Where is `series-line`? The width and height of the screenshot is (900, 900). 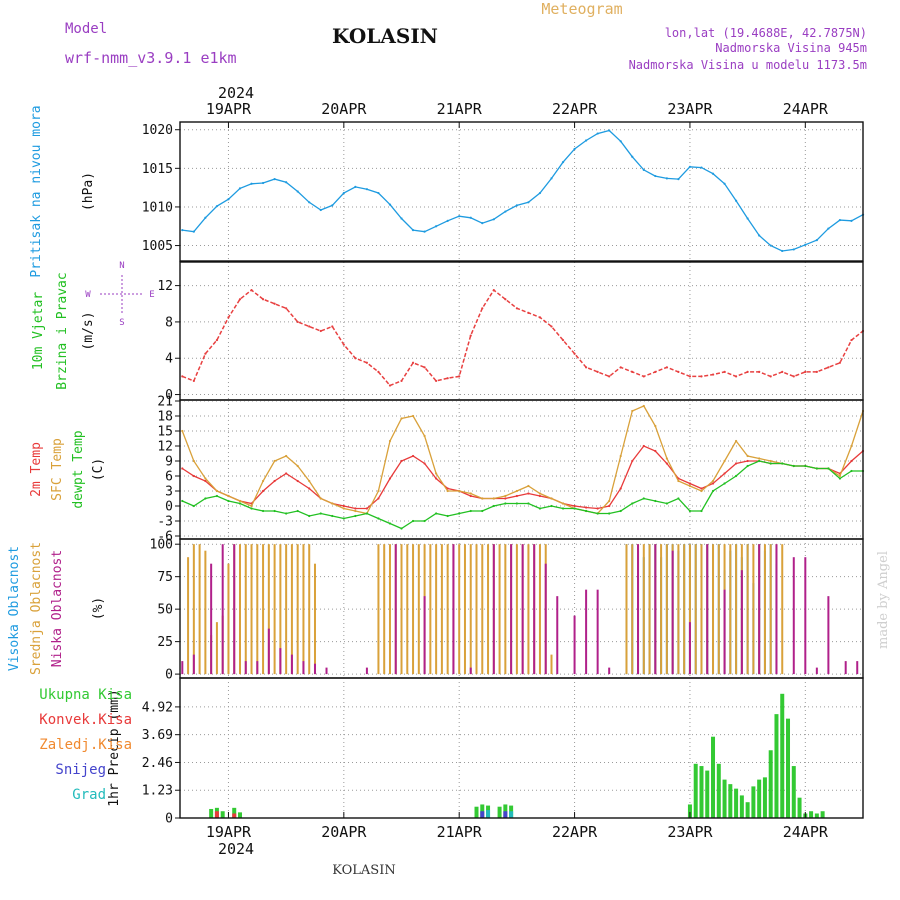 series-line is located at coordinates (523, 337).